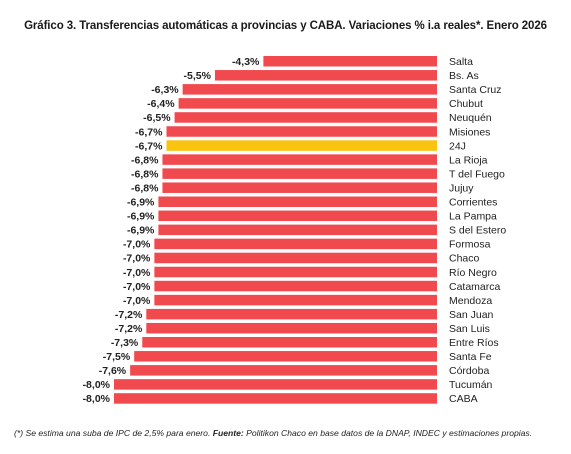  I want to click on bar-salta, so click(350, 61).